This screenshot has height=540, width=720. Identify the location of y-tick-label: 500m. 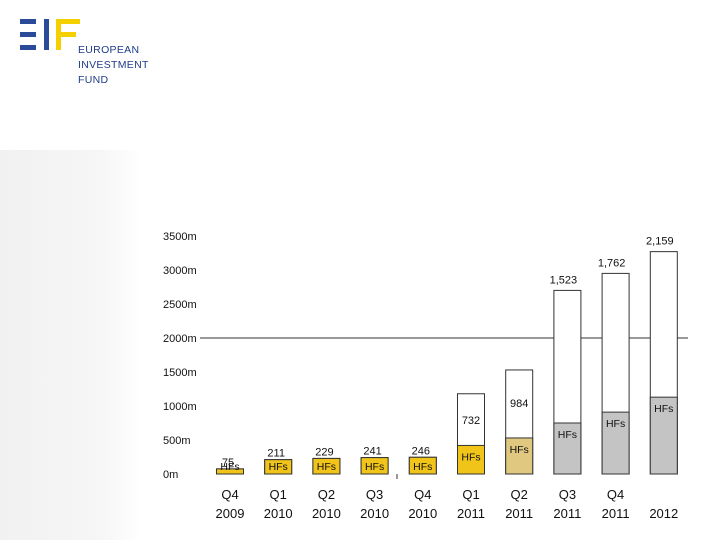
(177, 441).